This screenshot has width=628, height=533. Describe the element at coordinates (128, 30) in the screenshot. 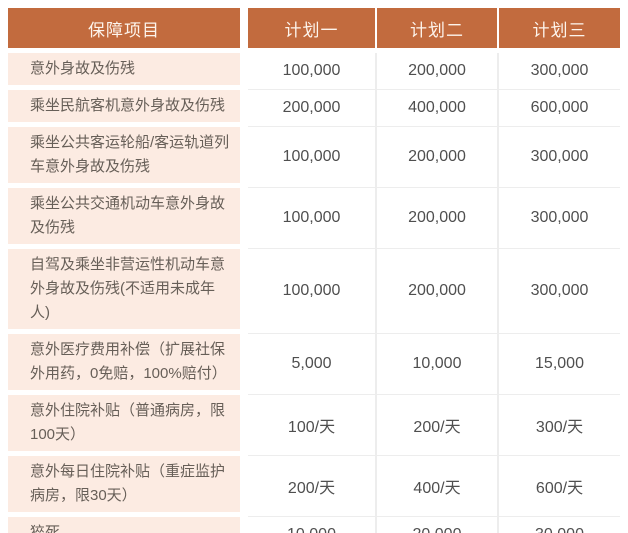

I see `coverage-items-column-header: 保障项目` at that location.